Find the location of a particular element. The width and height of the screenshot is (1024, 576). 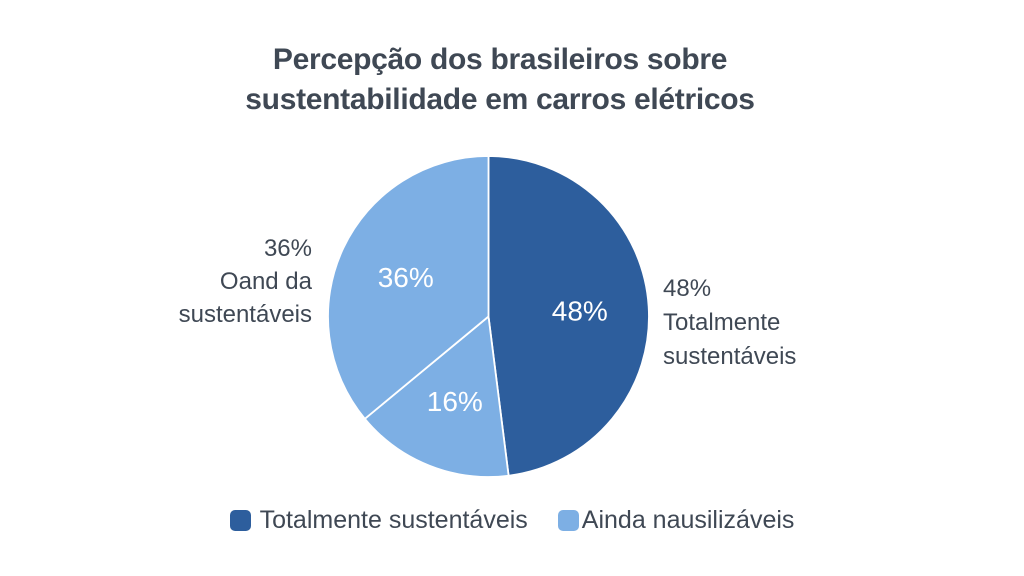

callout-left-line-2: Oand da is located at coordinates (265, 281).